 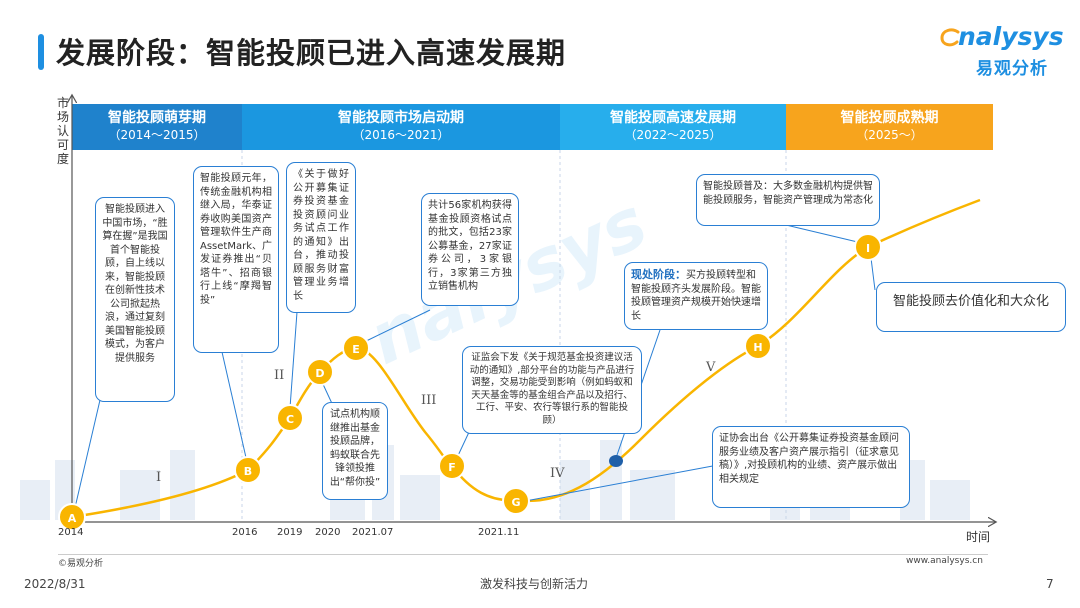 I want to click on phase-roman-3: III, so click(x=429, y=400).